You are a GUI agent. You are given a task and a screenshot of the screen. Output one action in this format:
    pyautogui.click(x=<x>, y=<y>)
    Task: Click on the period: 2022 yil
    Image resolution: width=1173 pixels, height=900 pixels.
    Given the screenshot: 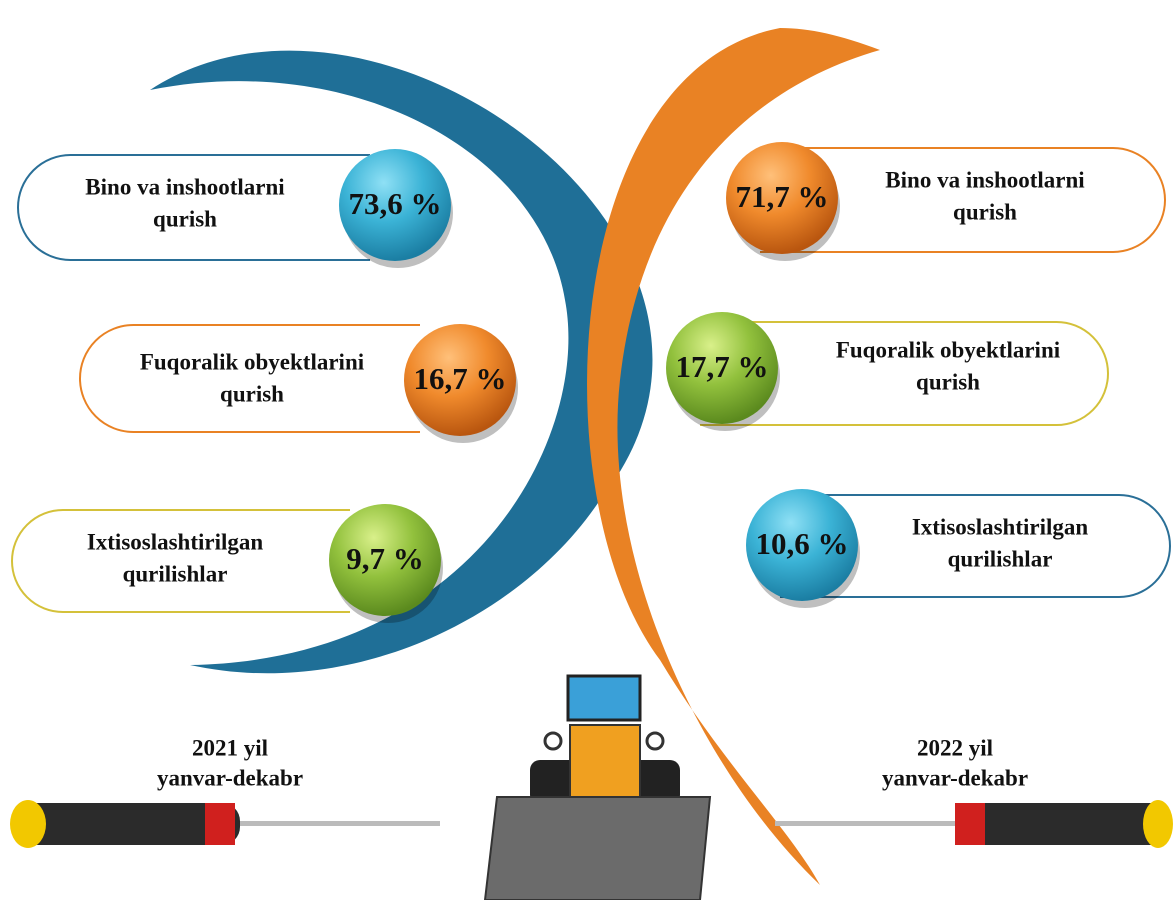 What is the action you would take?
    pyautogui.click(x=955, y=747)
    